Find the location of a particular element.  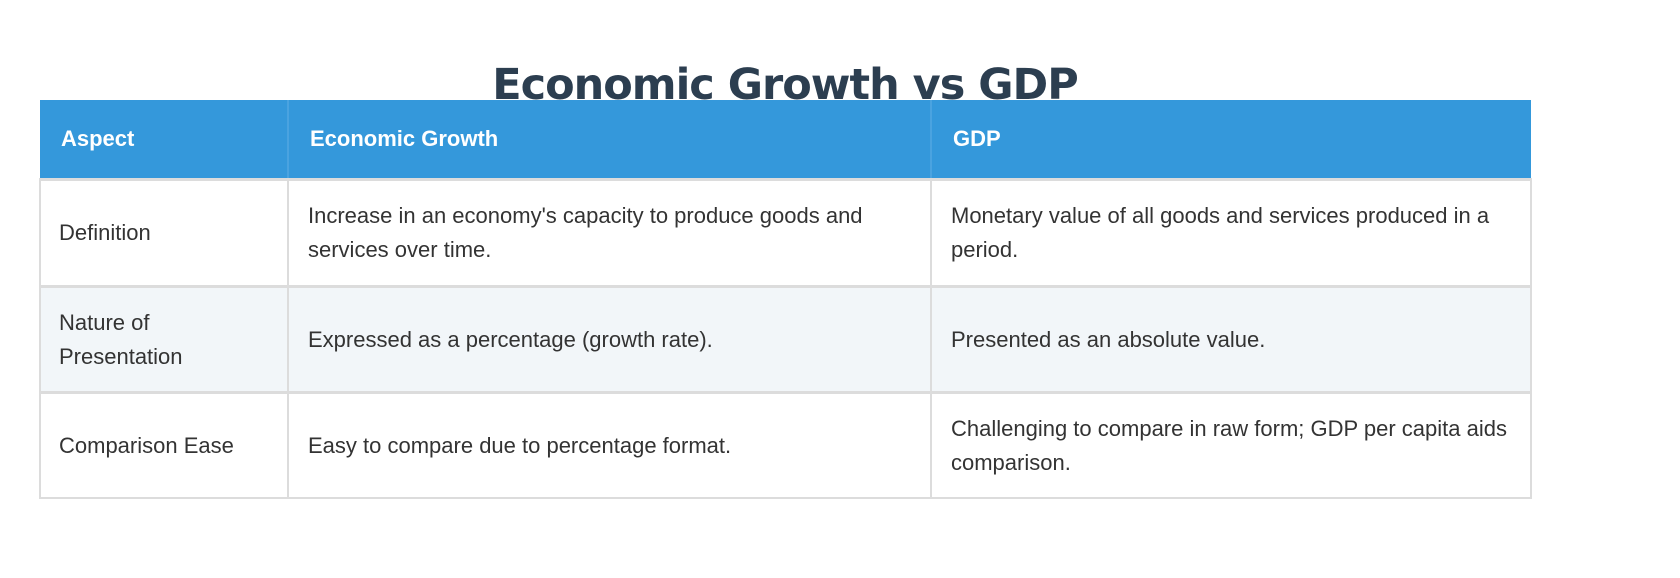

table-header-row: Aspect Economic Growth GDP is located at coordinates (785, 140).